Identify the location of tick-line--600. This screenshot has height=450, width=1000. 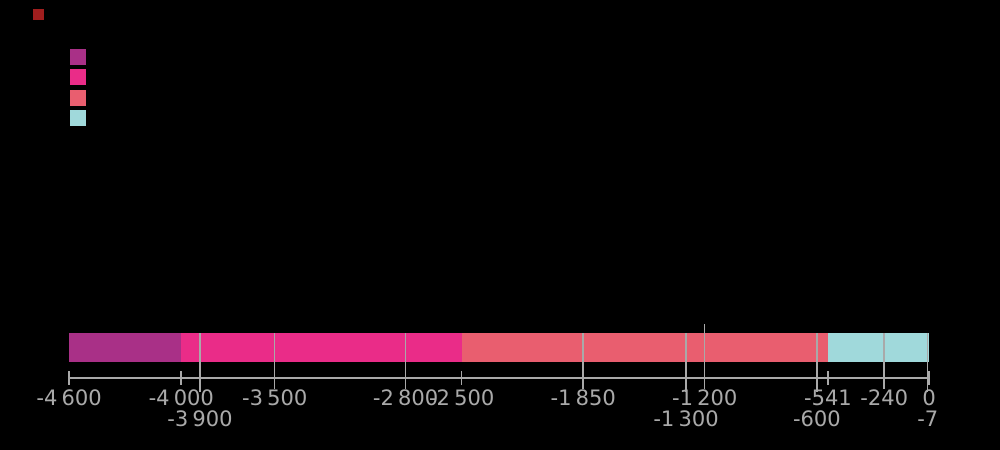
(817, 362).